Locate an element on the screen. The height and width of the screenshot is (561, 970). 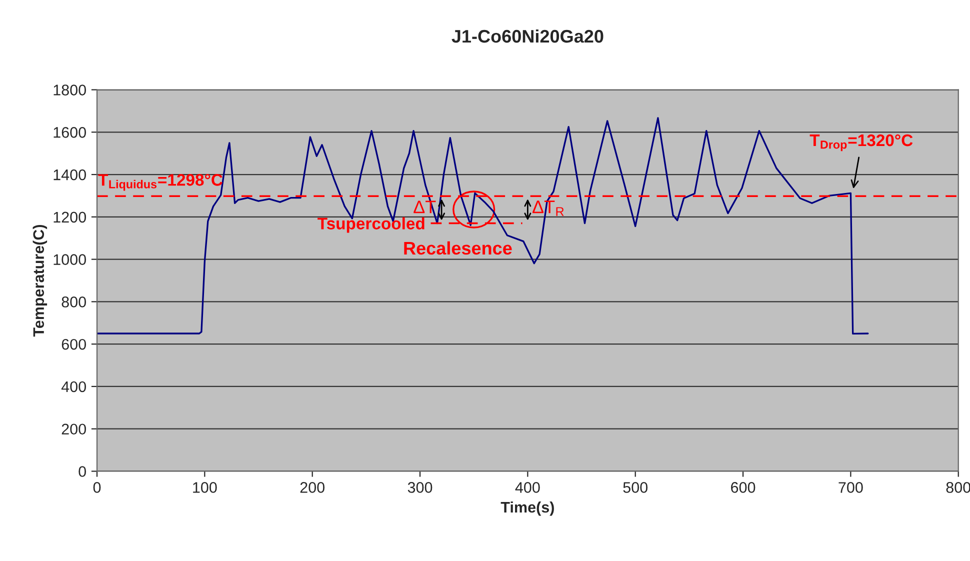
x-tick-label: 300 is located at coordinates (420, 487).